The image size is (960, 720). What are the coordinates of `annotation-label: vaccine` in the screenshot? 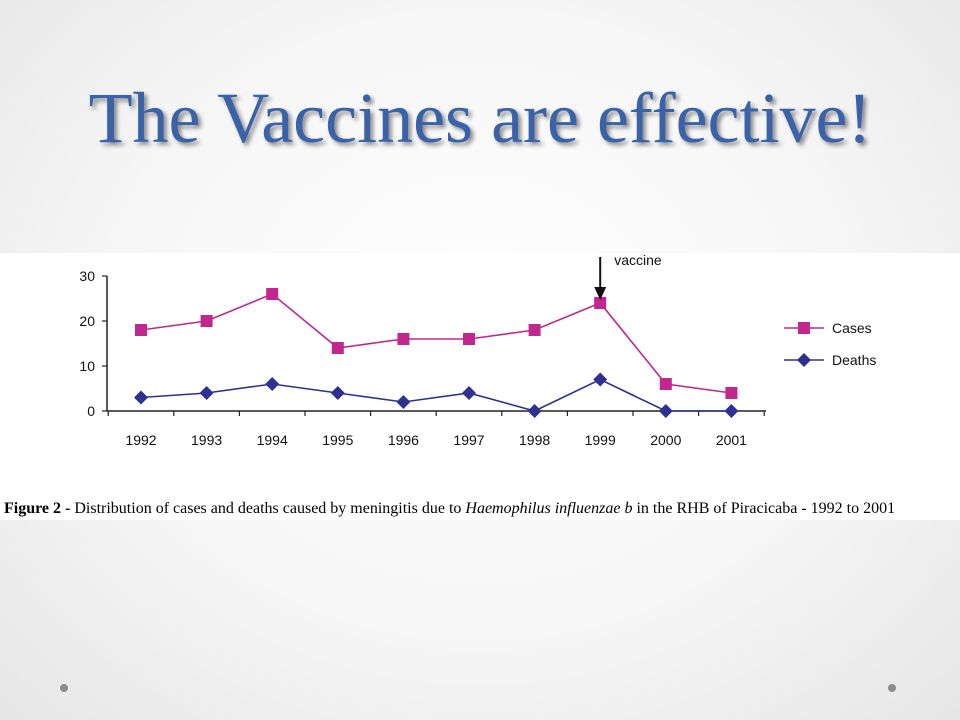 It's located at (638, 260).